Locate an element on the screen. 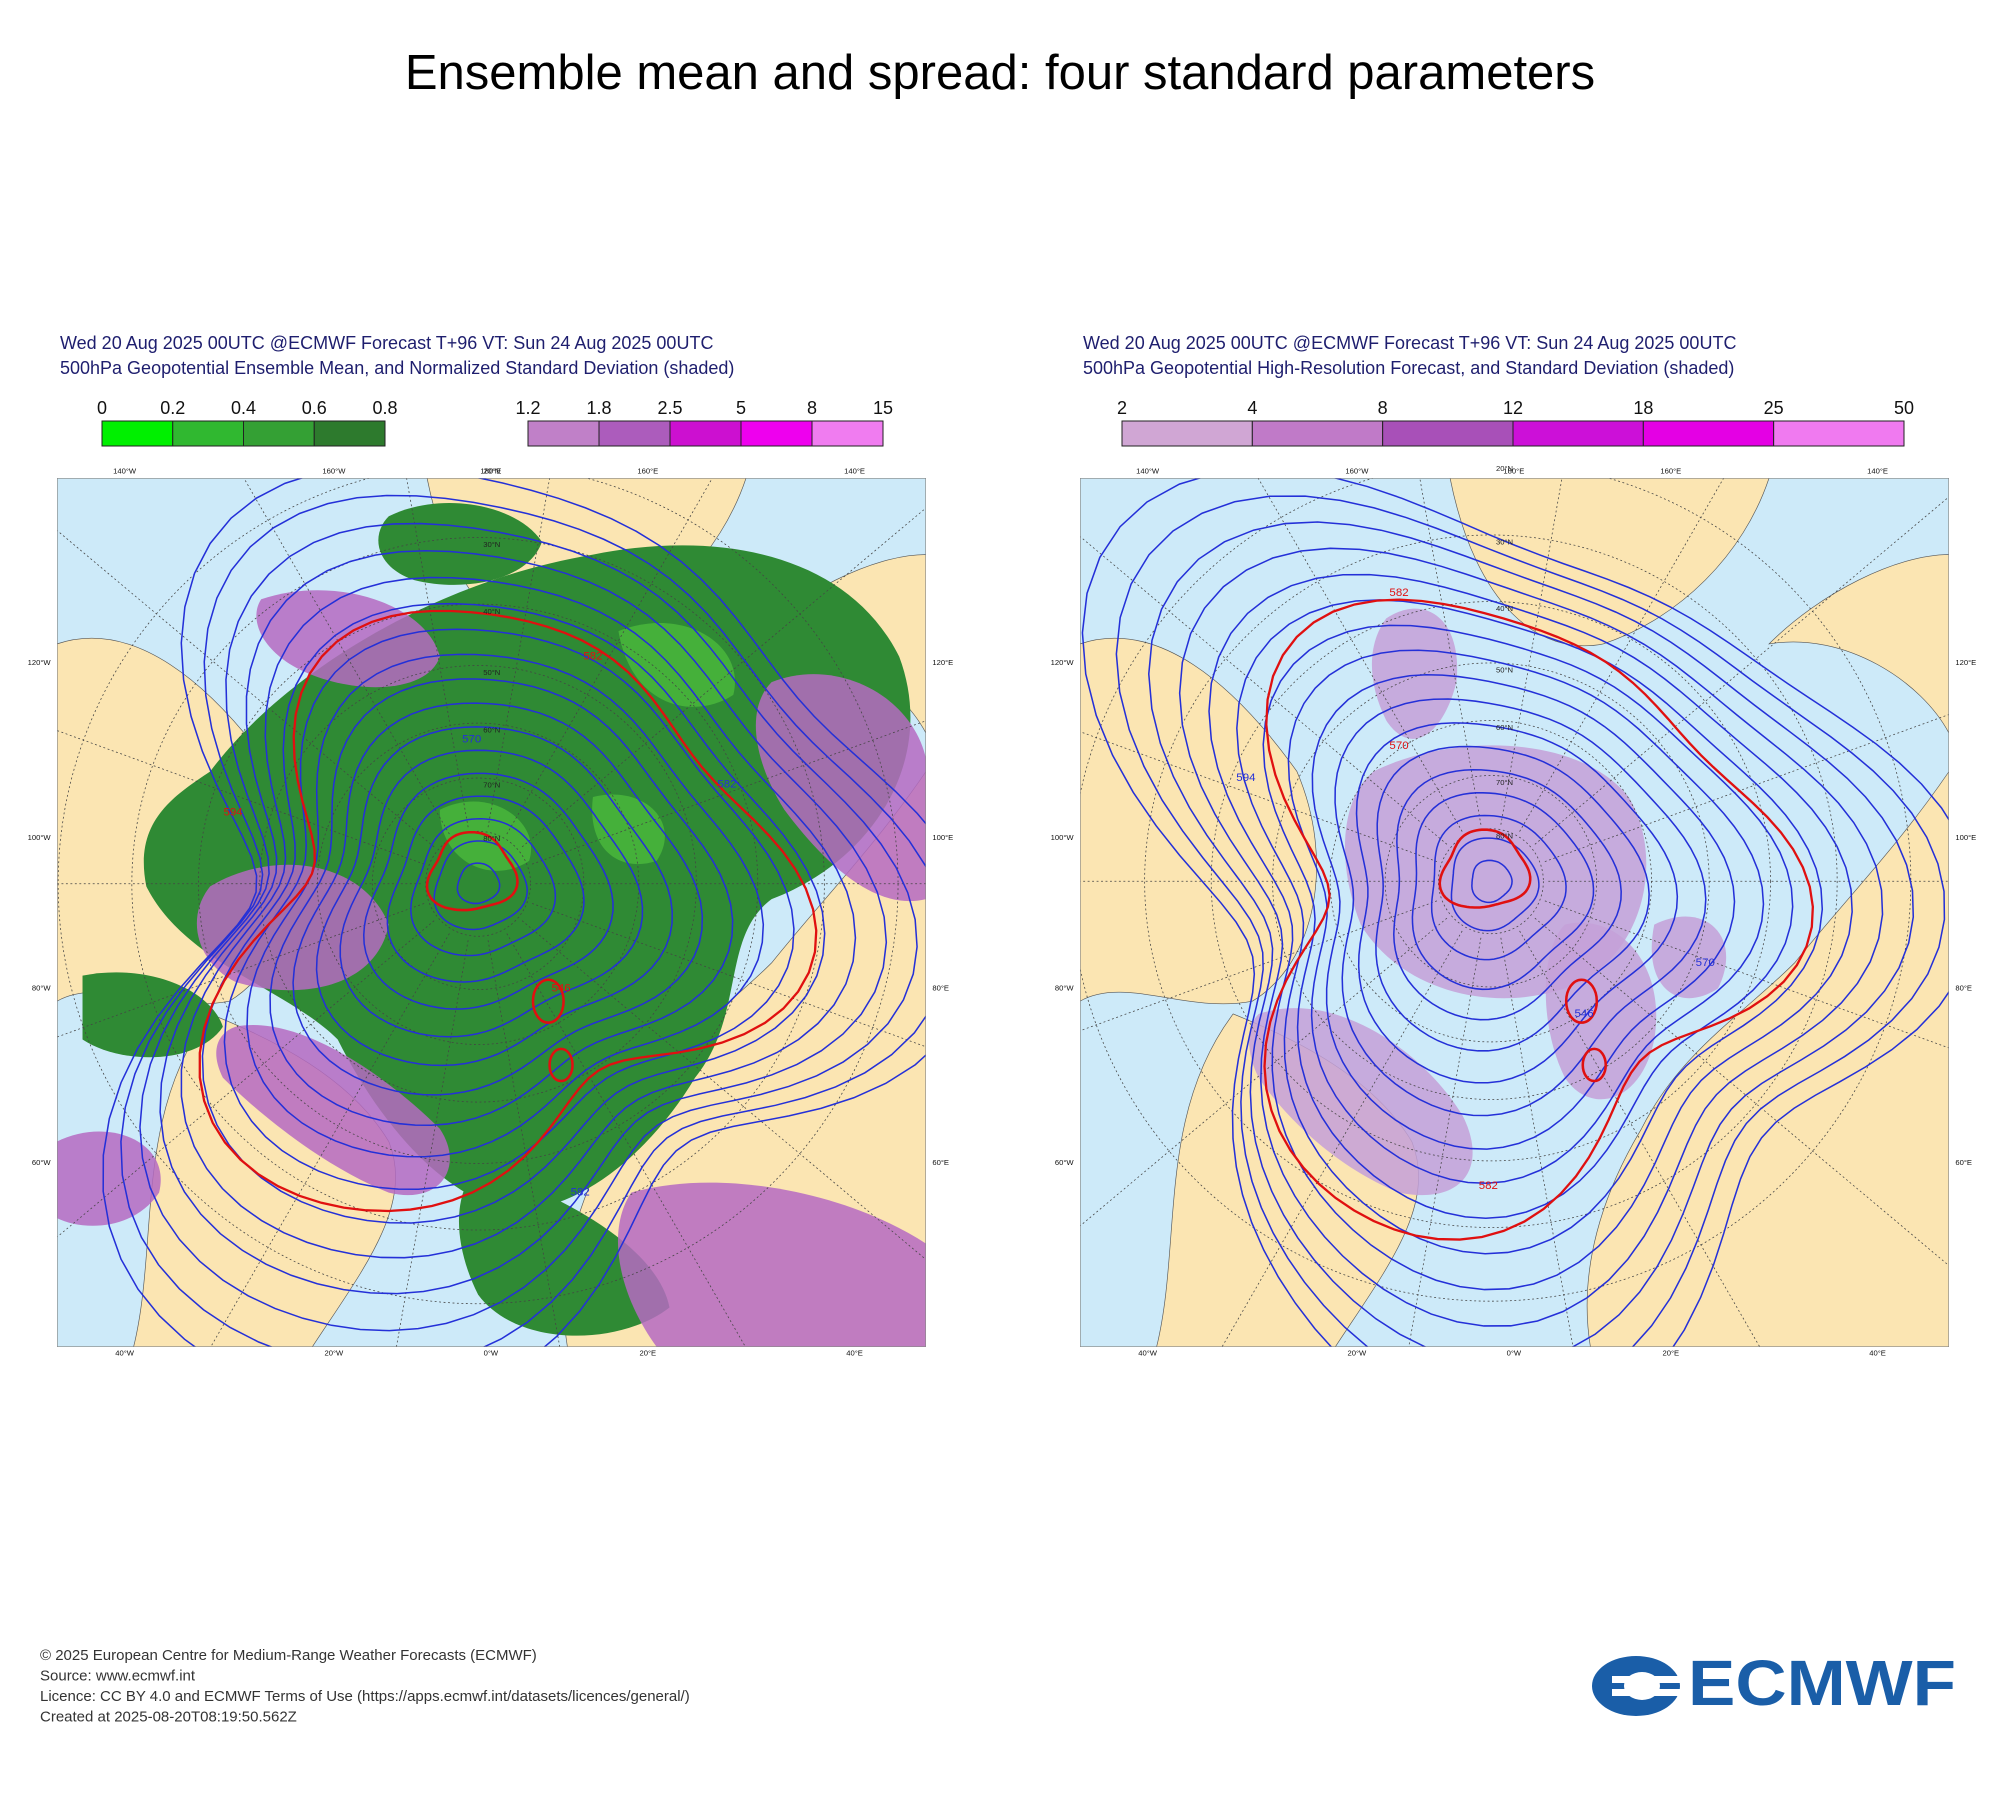 This screenshot has width=2000, height=1805. logo-text: ECMWF is located at coordinates (1822, 1683).